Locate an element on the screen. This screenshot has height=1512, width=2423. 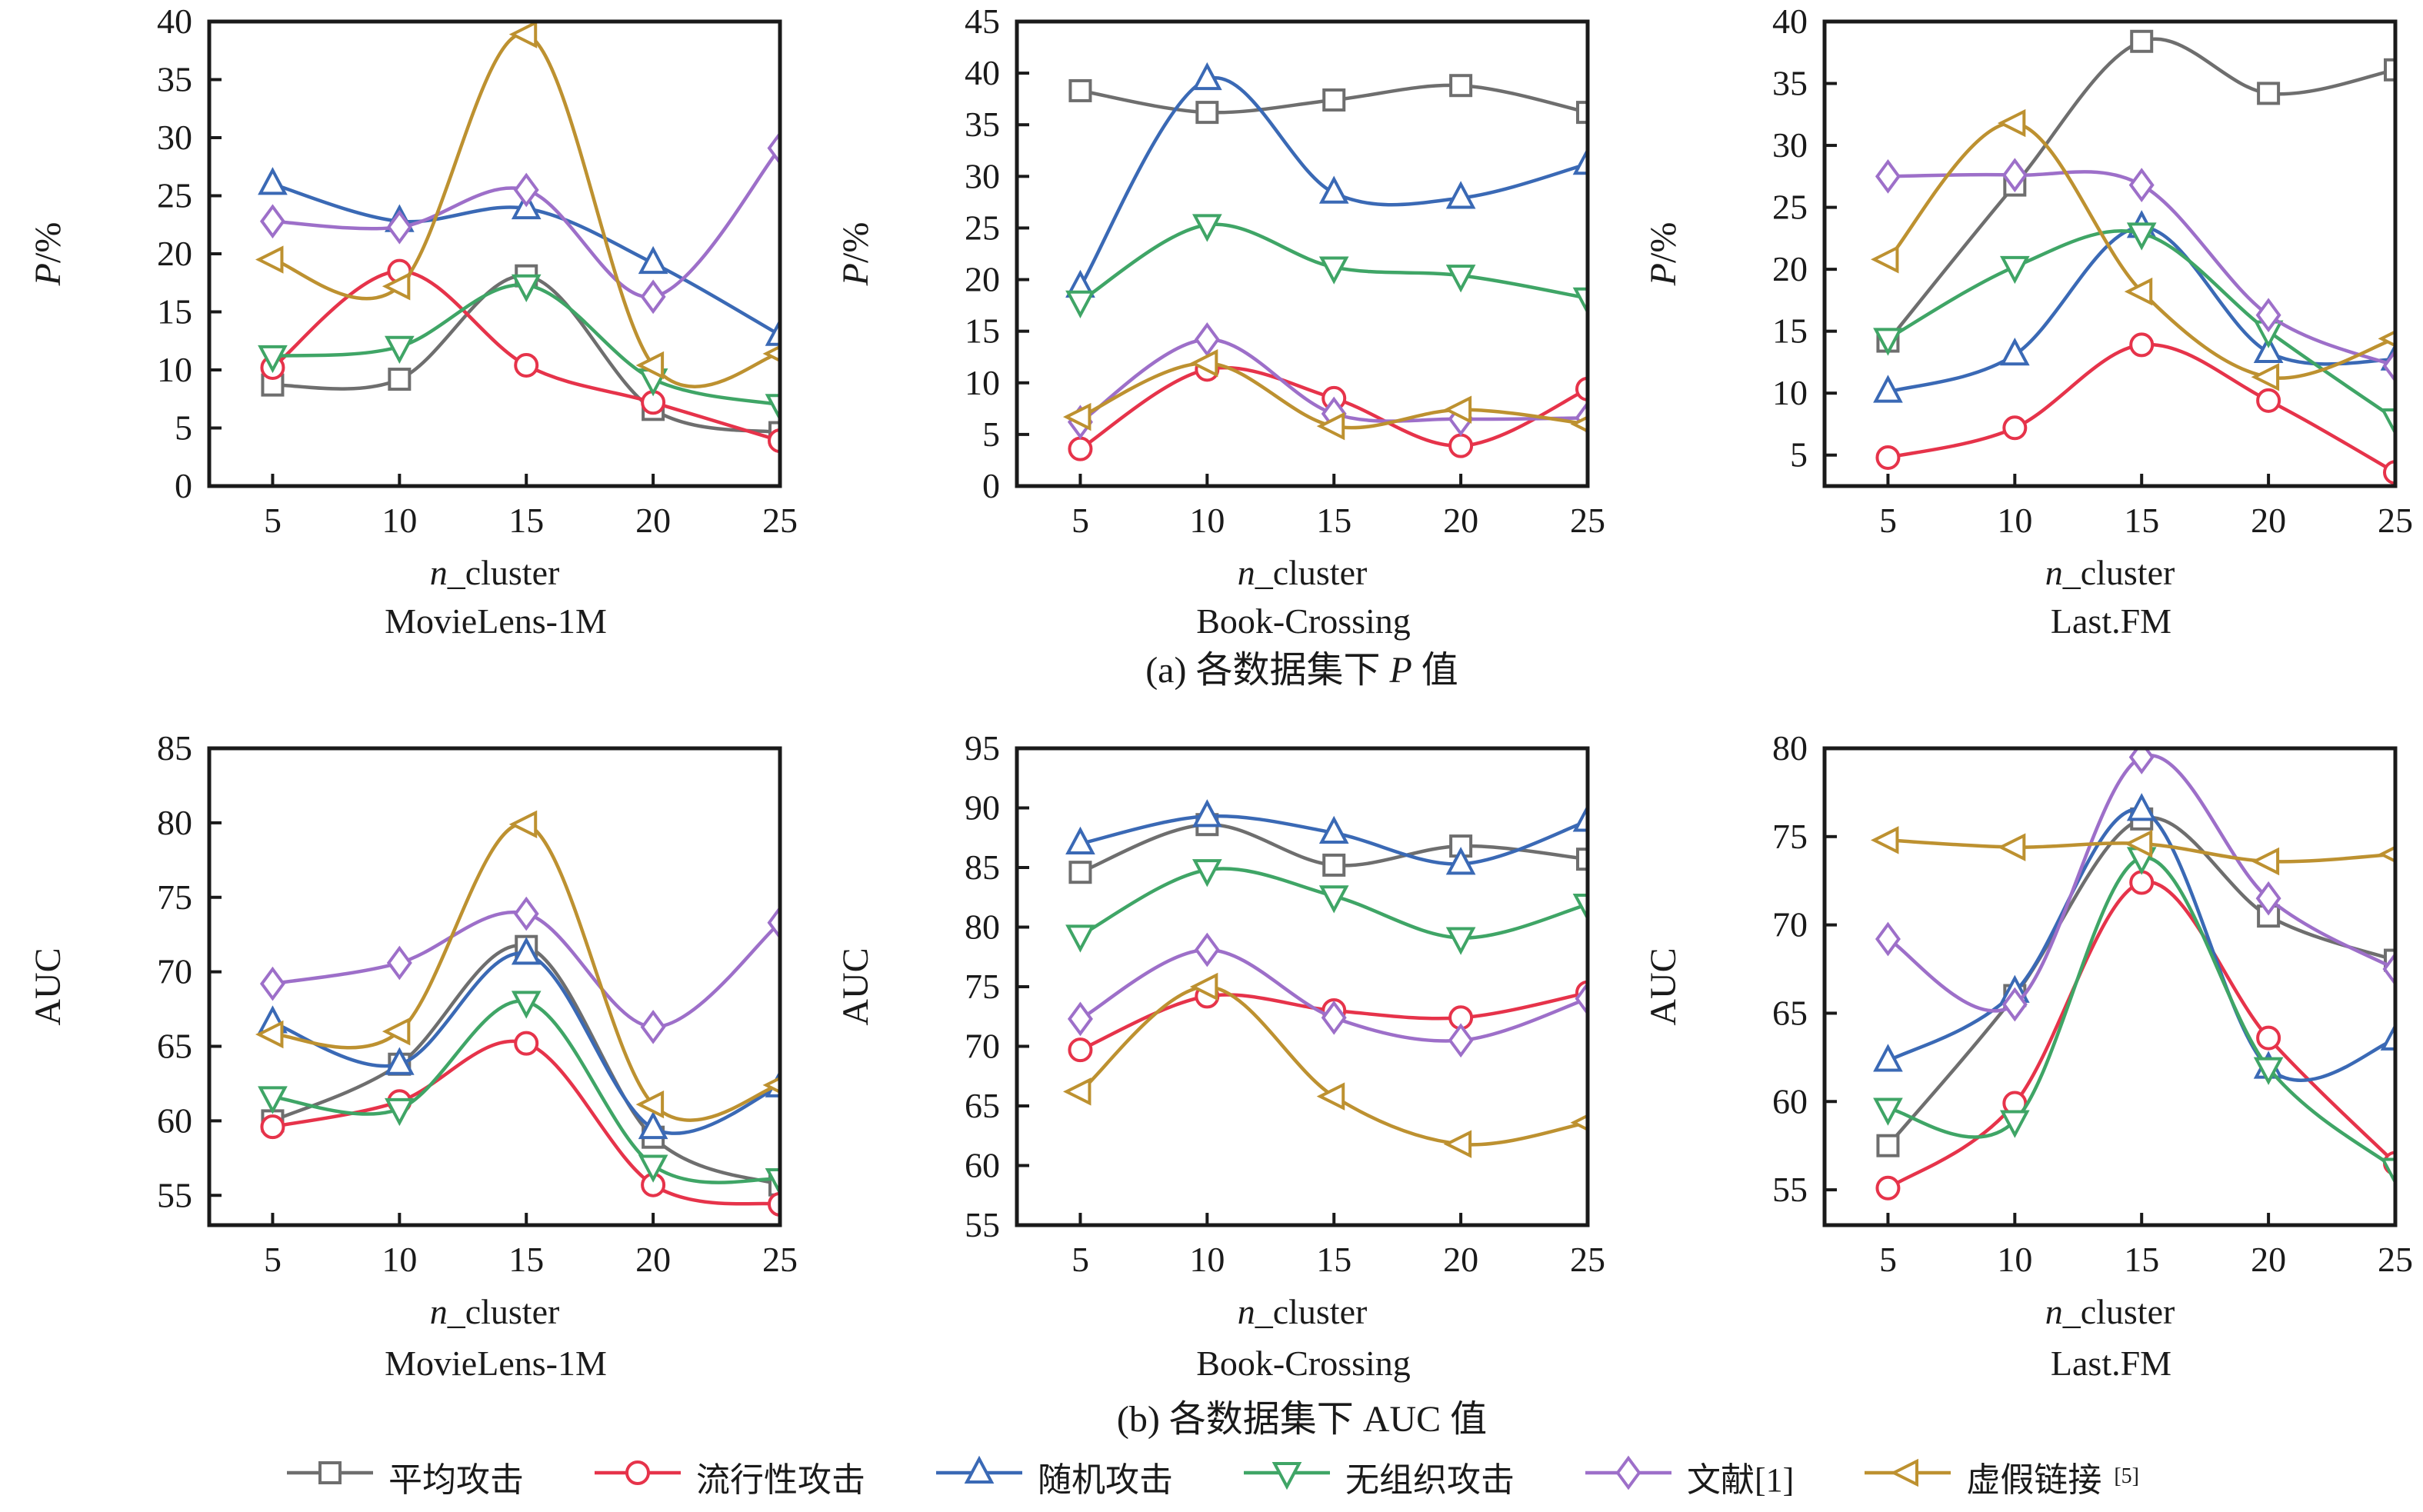
y-tick-label: 30 is located at coordinates (174, 137).